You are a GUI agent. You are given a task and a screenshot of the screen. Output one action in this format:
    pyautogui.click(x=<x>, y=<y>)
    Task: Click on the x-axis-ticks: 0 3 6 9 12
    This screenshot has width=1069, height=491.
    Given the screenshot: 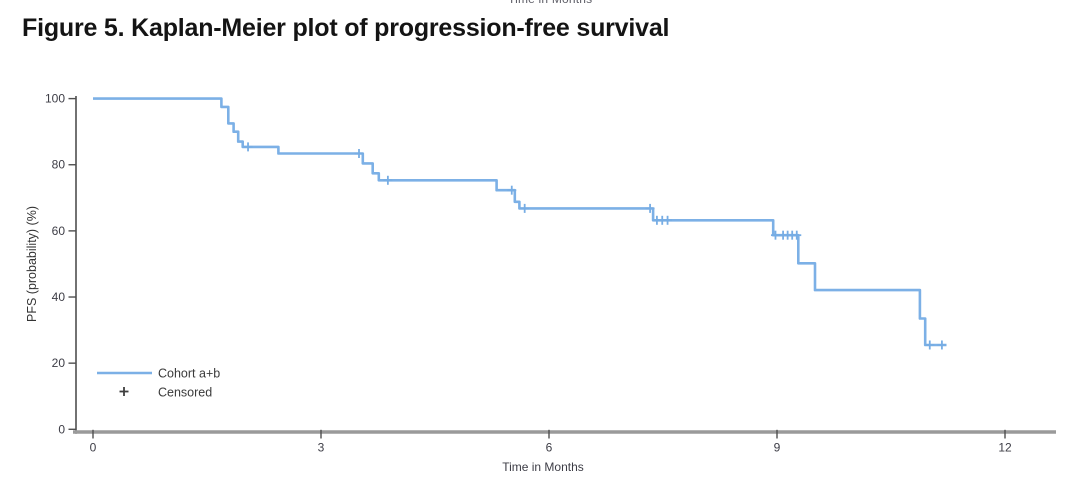 What is the action you would take?
    pyautogui.click(x=551, y=442)
    